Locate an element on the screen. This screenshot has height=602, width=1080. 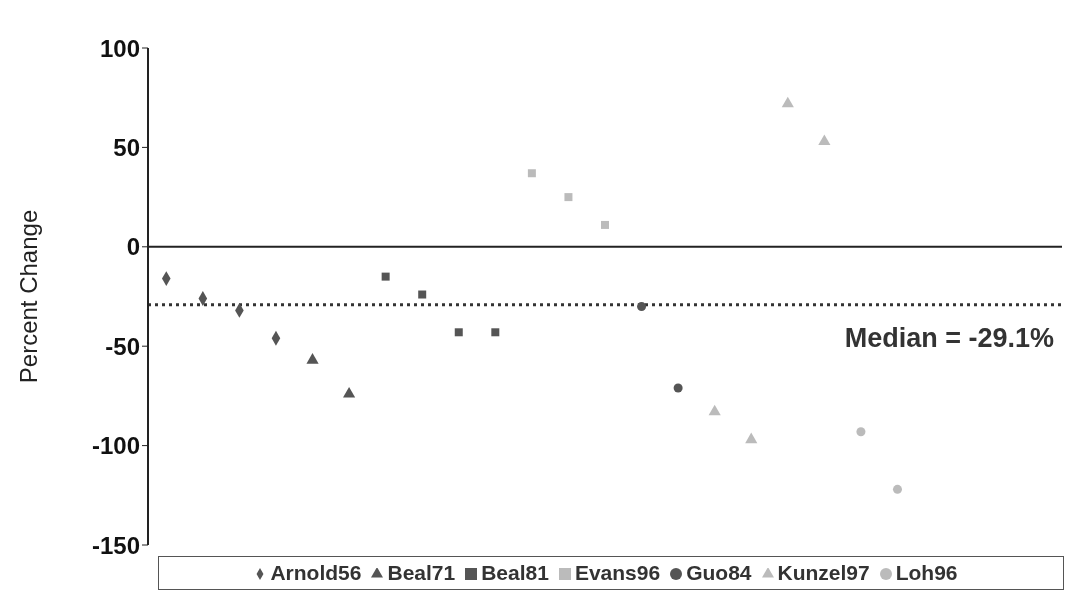
ref-line-label: Median = -29.1% is located at coordinates (949, 337).